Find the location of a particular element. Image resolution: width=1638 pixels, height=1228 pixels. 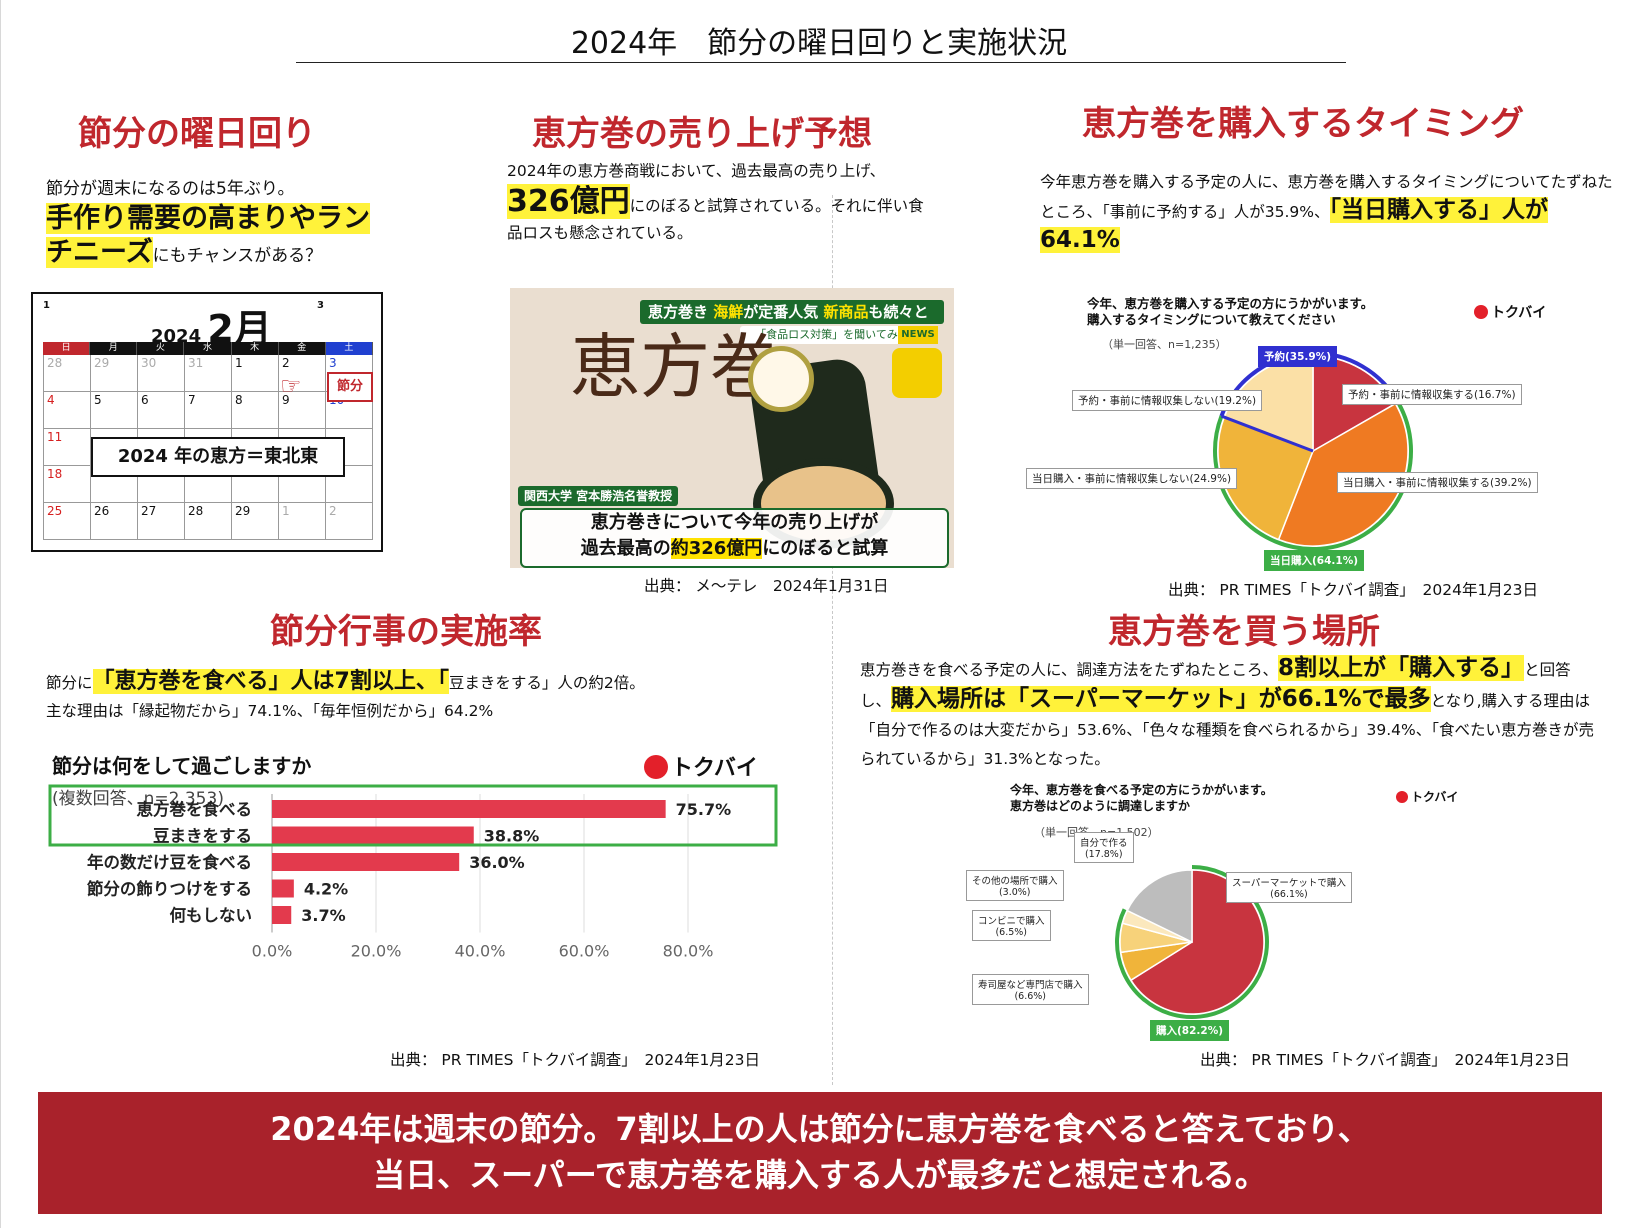

category-label: 豆まきをする is located at coordinates (202, 836).